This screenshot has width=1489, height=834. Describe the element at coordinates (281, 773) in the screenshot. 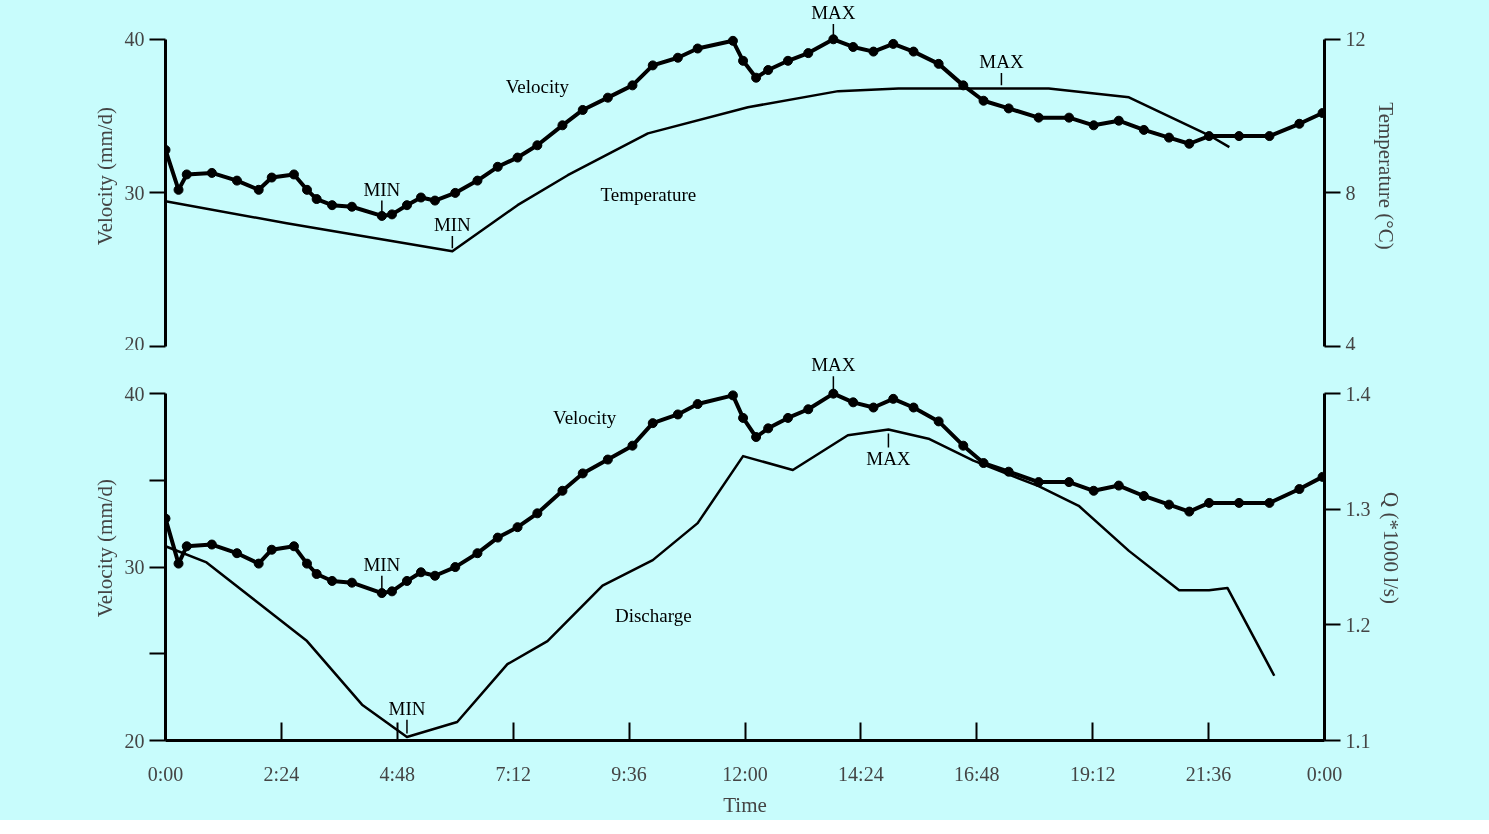

I see `x-tick-label: 2:24` at that location.